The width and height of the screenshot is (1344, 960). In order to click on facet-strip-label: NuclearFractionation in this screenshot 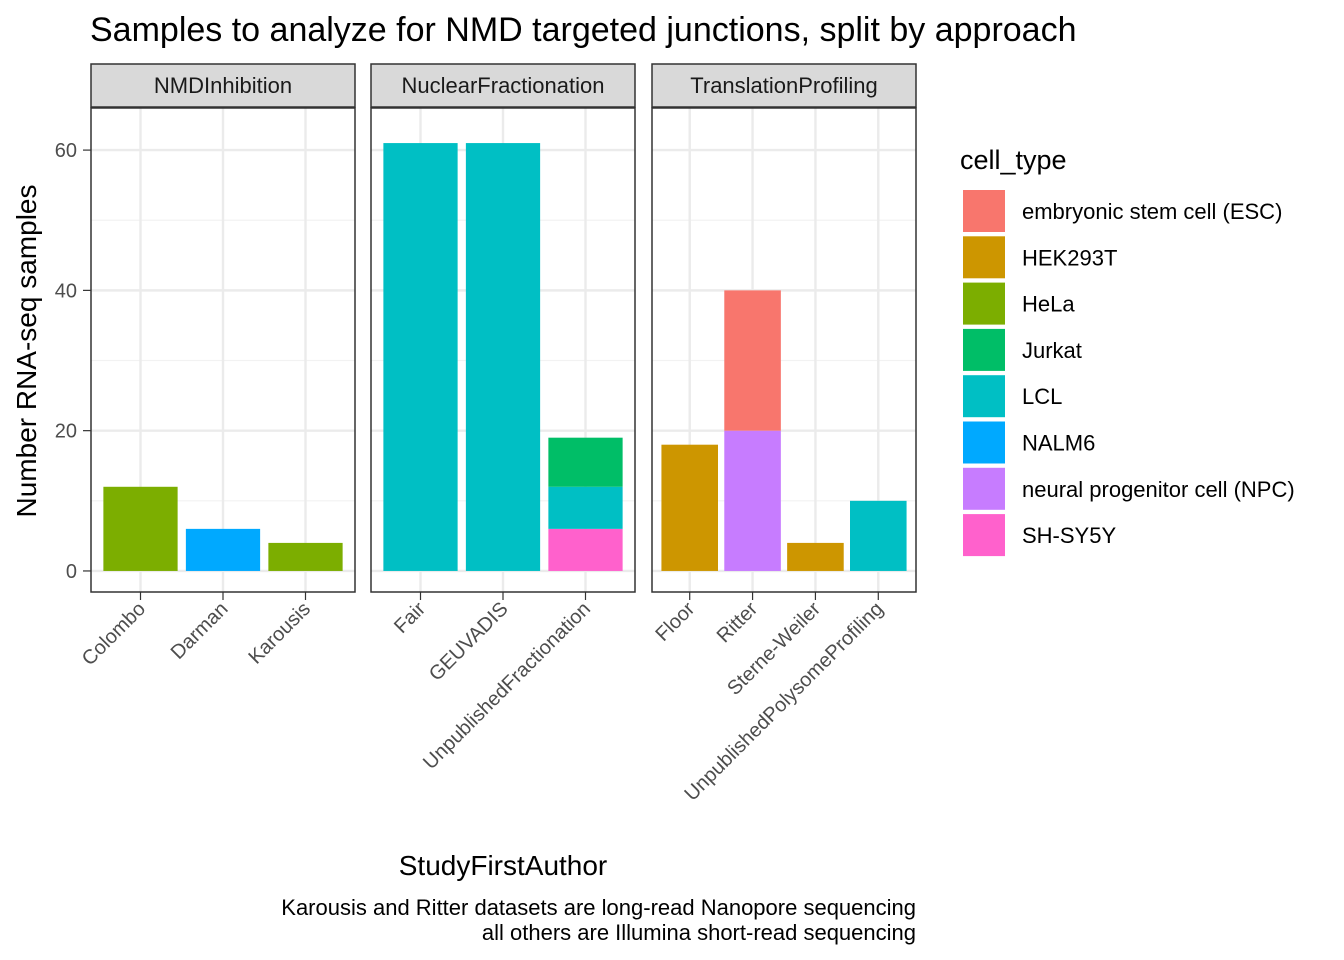, I will do `click(503, 85)`.